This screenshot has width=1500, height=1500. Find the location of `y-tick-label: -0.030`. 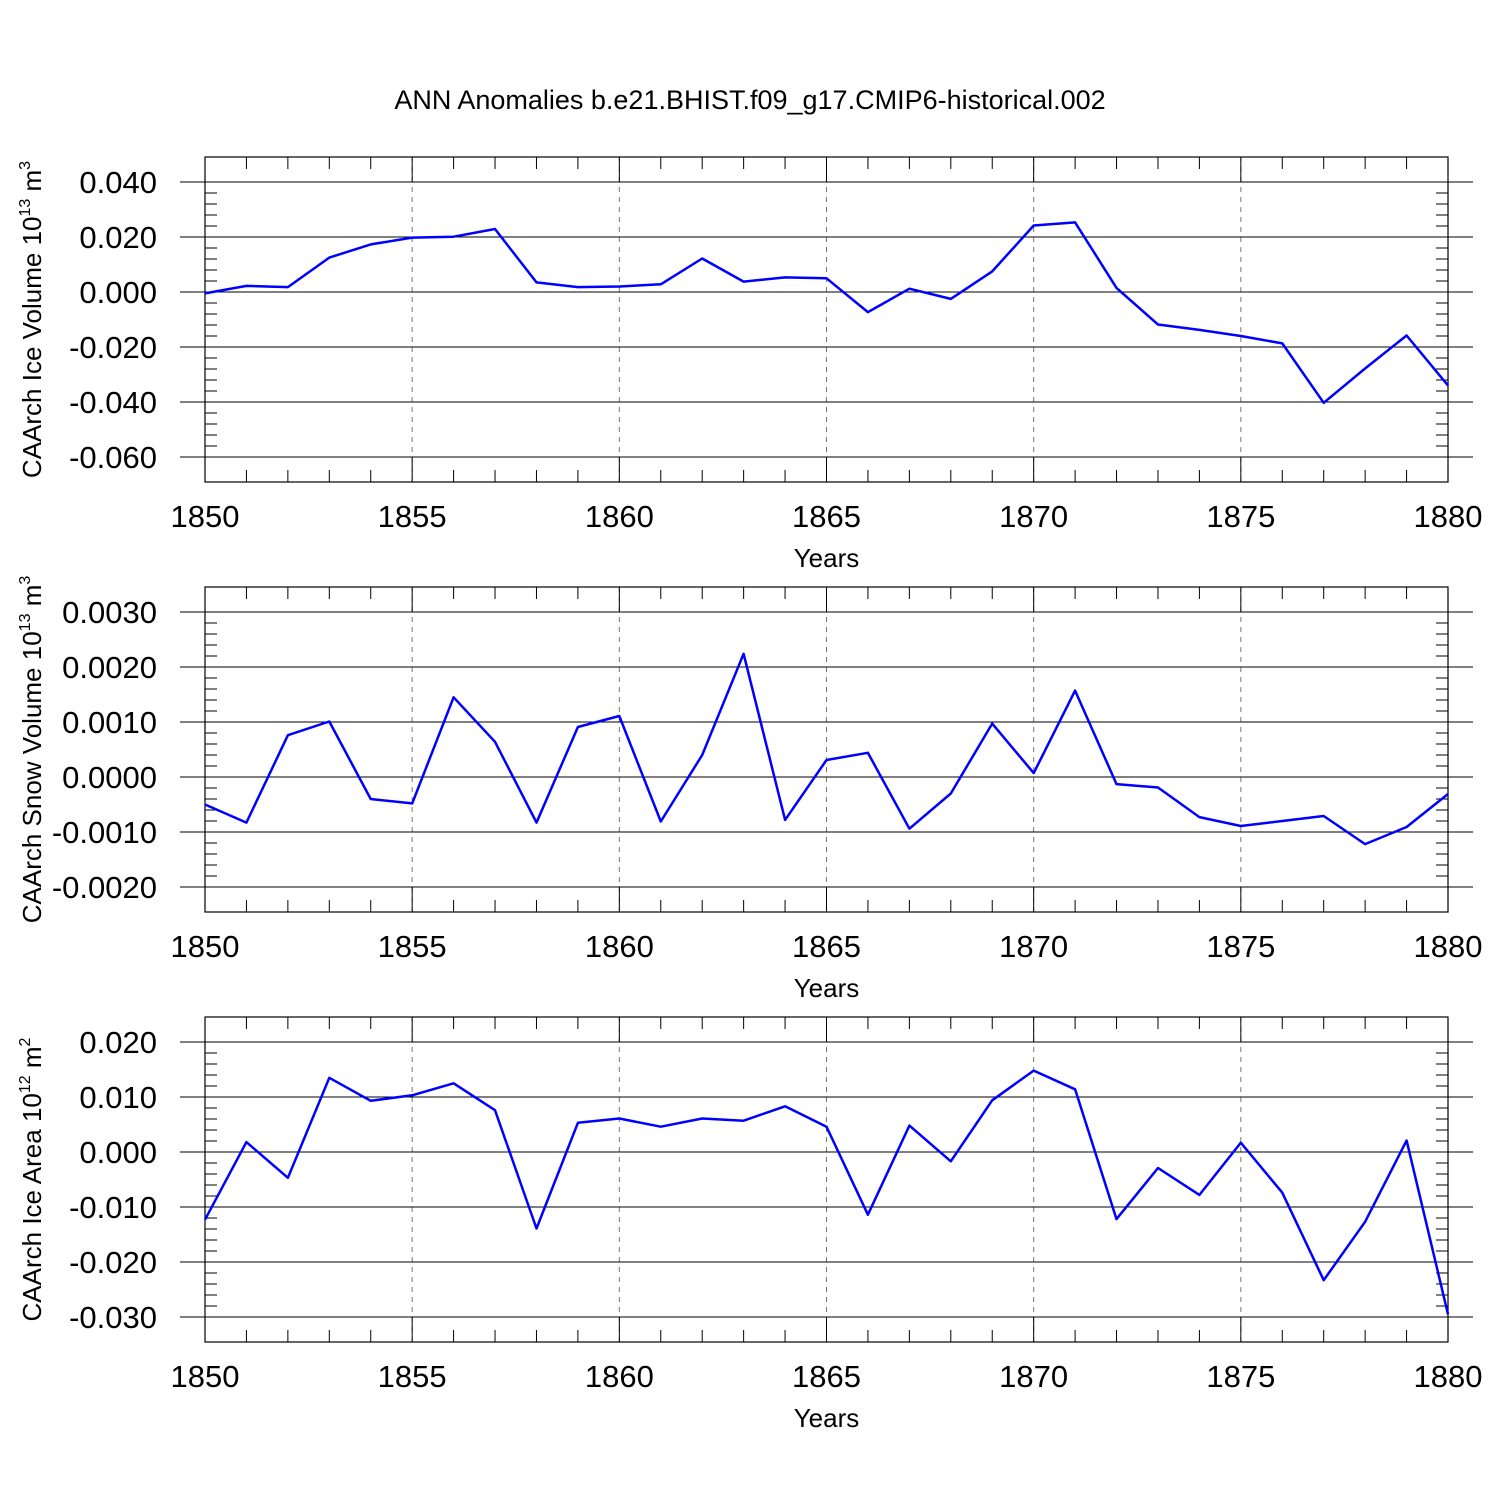

y-tick-label: -0.030 is located at coordinates (113, 1317).